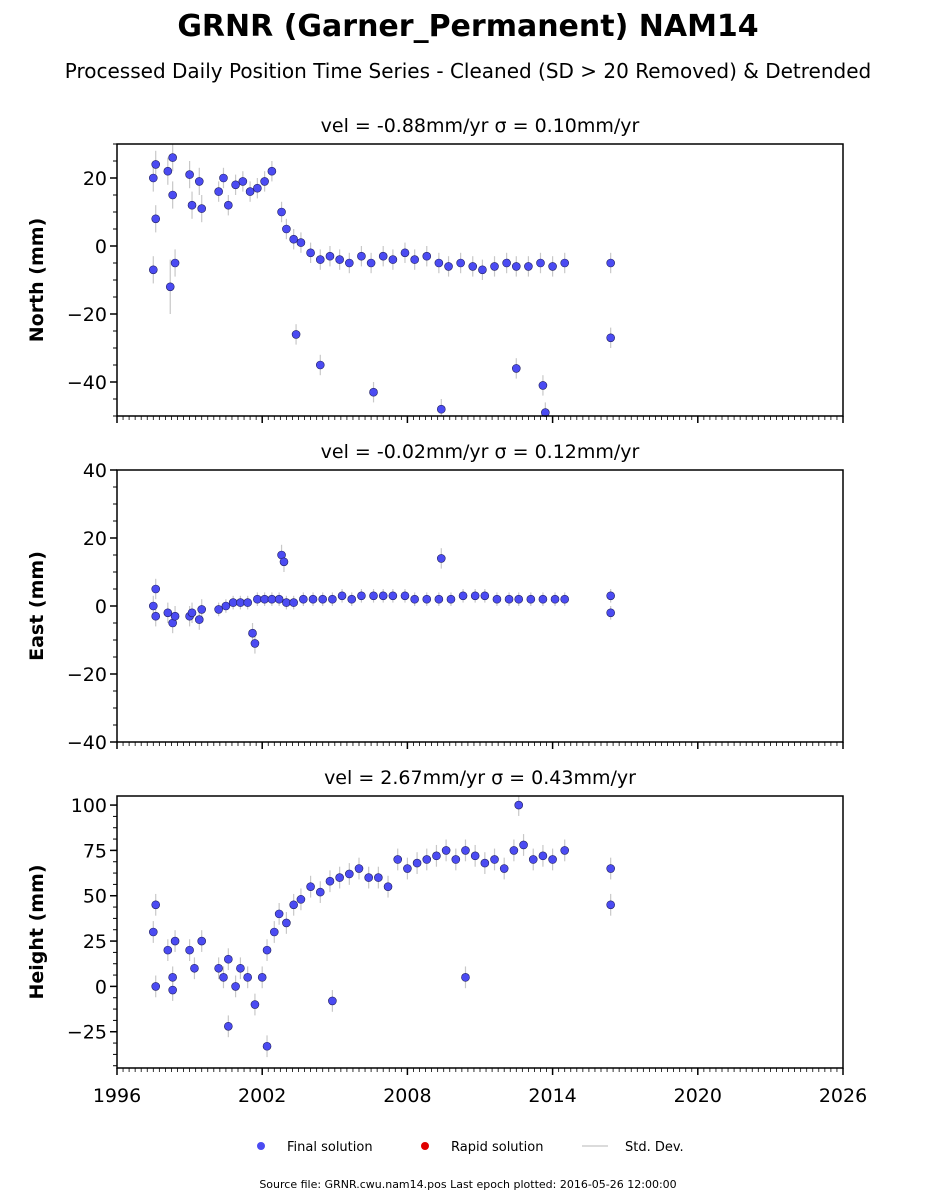 This screenshot has width=937, height=1200. Describe the element at coordinates (87, 1033) in the screenshot. I see `y-tick-label: −25` at that location.